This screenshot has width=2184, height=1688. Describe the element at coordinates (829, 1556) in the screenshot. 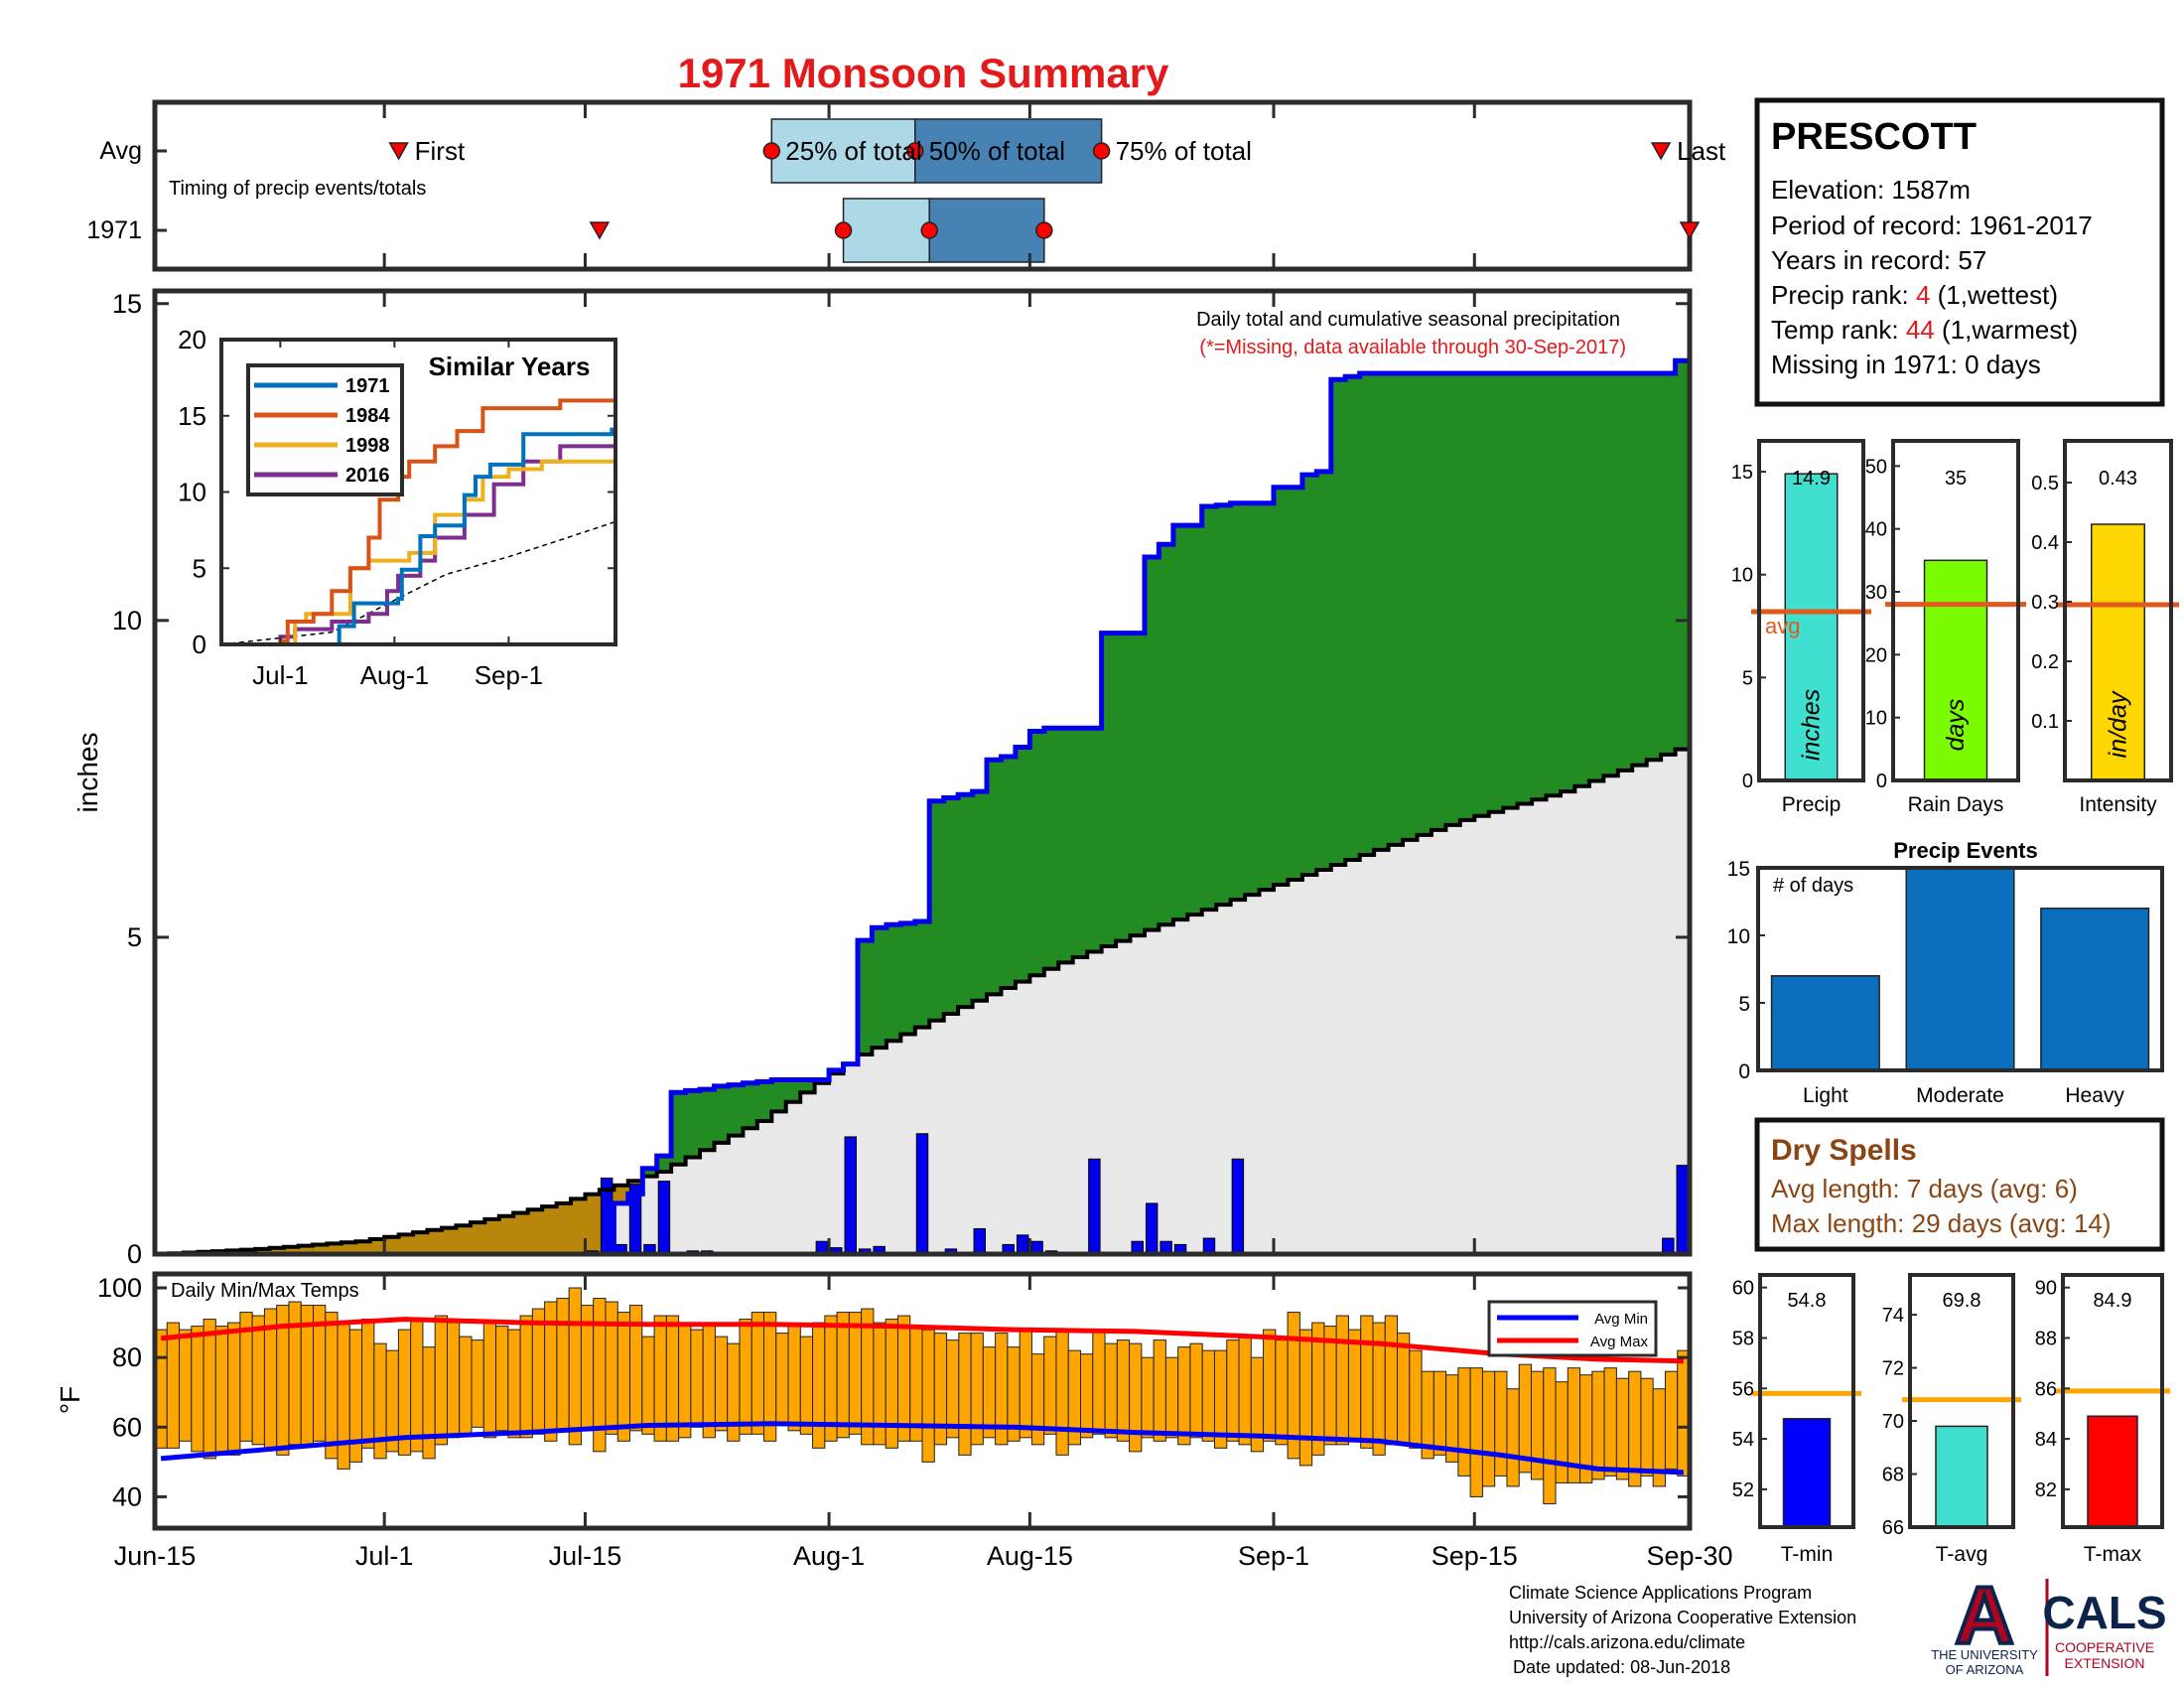

I see `date-tick-label: Aug-1` at that location.